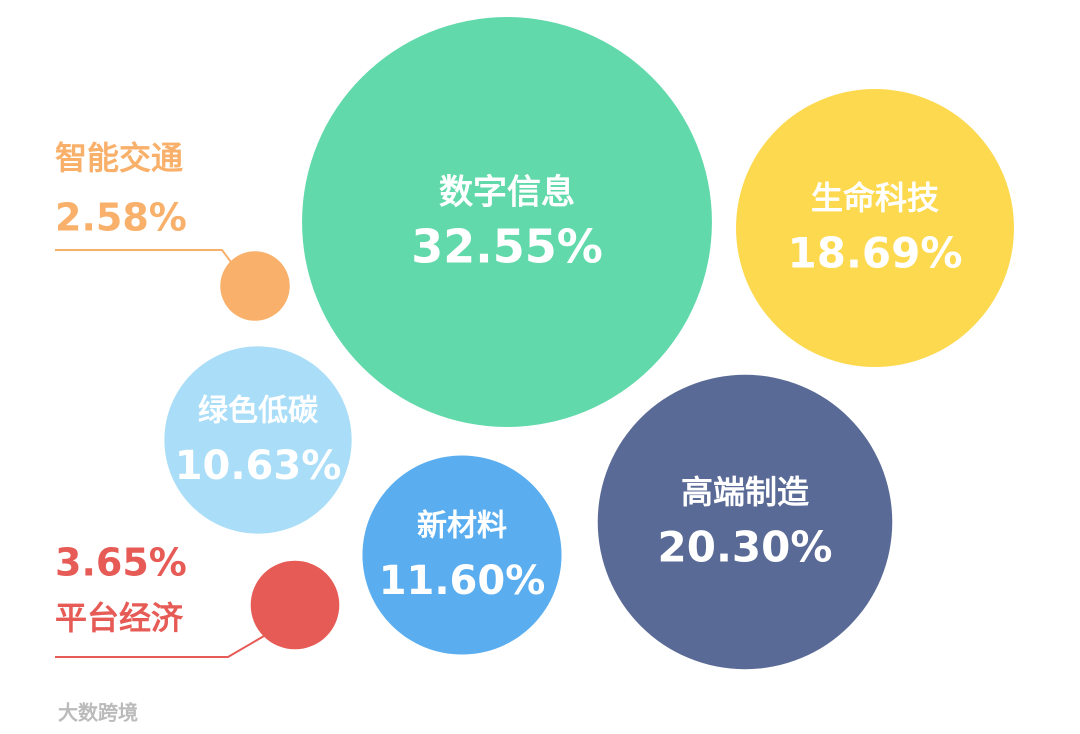 Image resolution: width=1080 pixels, height=734 pixels. I want to click on watermark: 大数跨境, so click(98, 713).